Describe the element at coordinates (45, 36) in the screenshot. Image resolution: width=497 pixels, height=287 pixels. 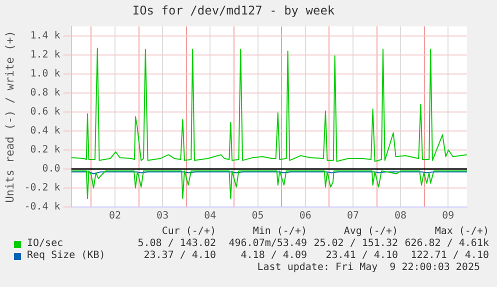
I see `y-tick-label: 1.4 k` at that location.